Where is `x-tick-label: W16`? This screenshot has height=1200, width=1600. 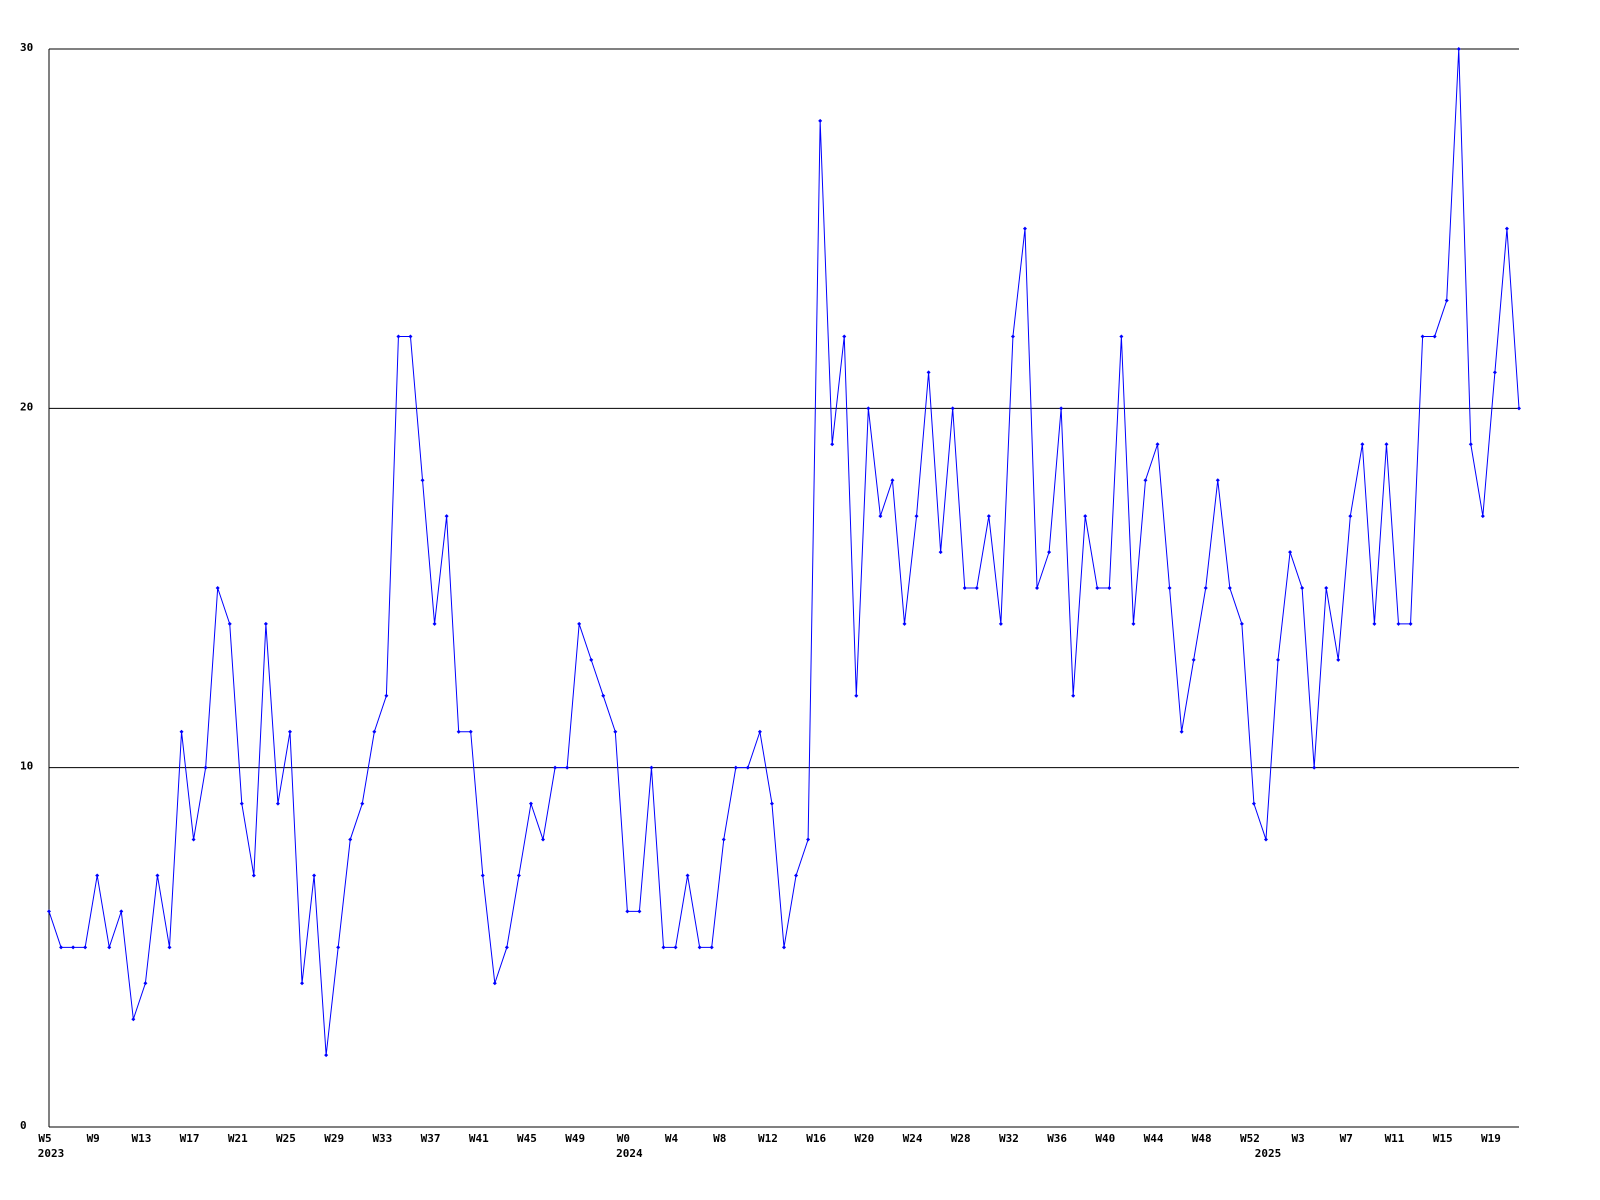 x-tick-label: W16 is located at coordinates (816, 1138).